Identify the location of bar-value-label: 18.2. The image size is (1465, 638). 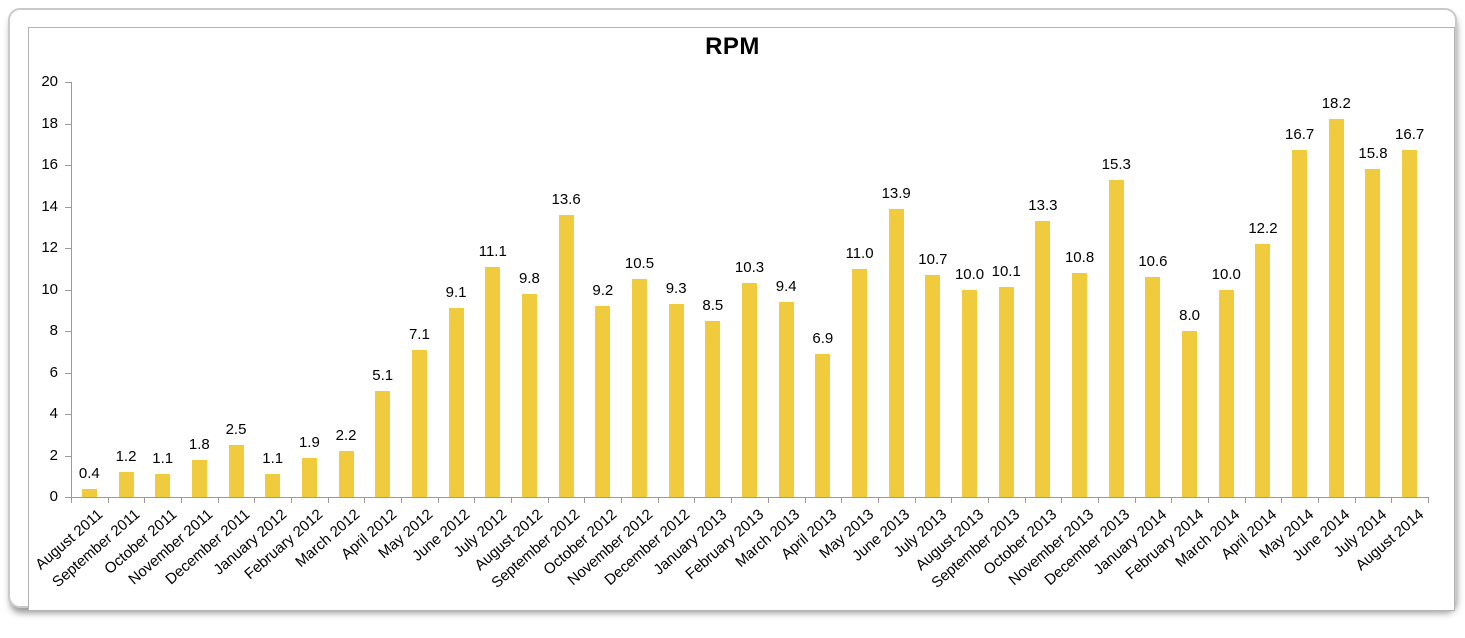
(1336, 104).